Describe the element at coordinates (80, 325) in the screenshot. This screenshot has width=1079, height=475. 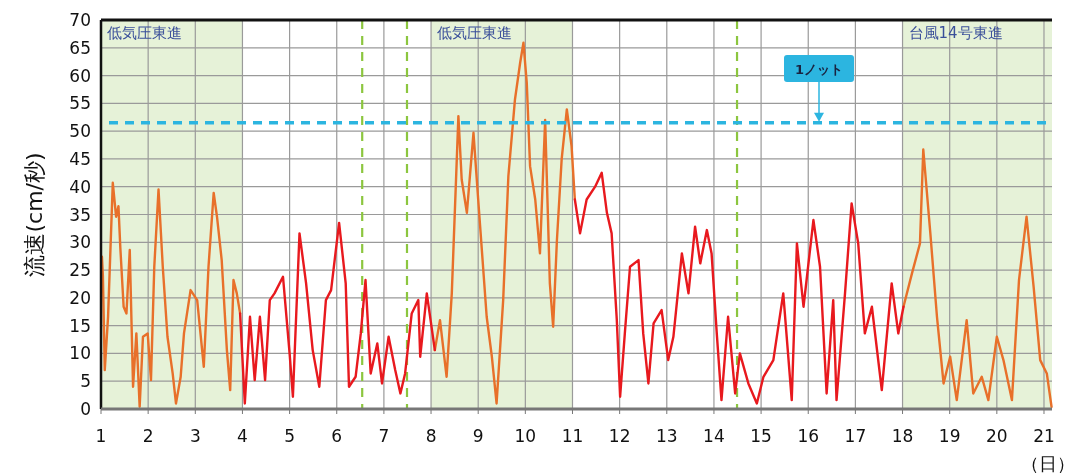
I see `y-tick-label: 15` at that location.